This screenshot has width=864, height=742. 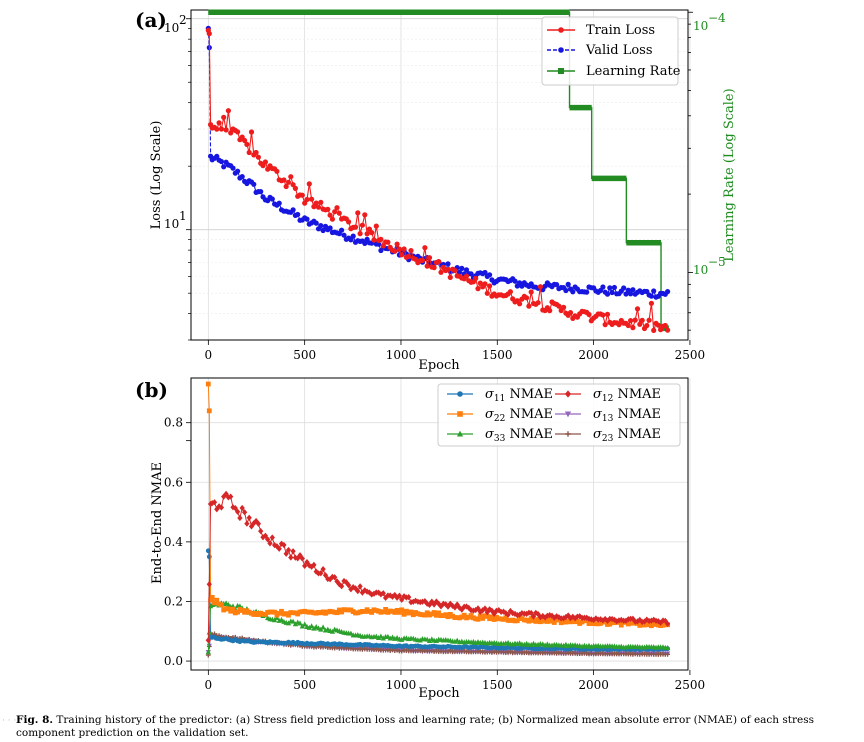 What do you see at coordinates (173, 542) in the screenshot?
I see `b-y-tick-label: 0.4` at bounding box center [173, 542].